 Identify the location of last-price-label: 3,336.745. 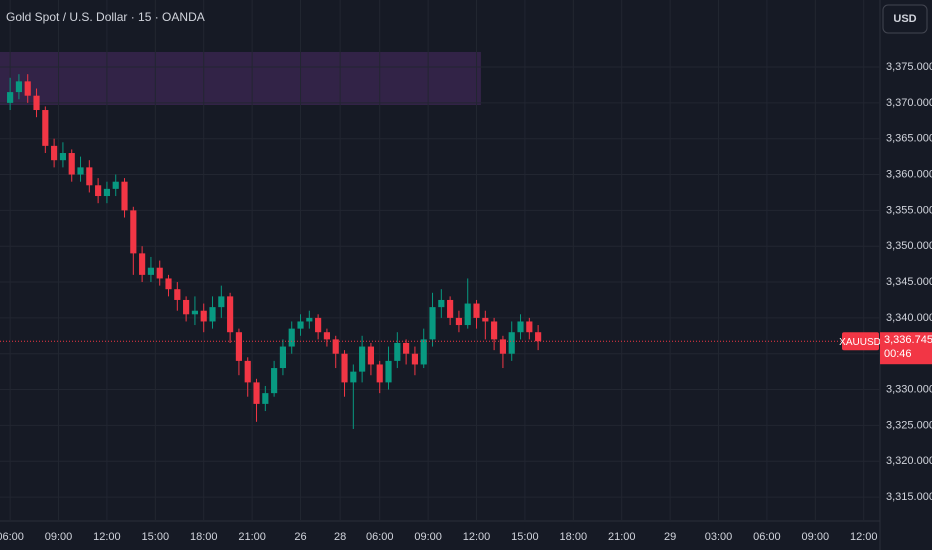
(908, 340).